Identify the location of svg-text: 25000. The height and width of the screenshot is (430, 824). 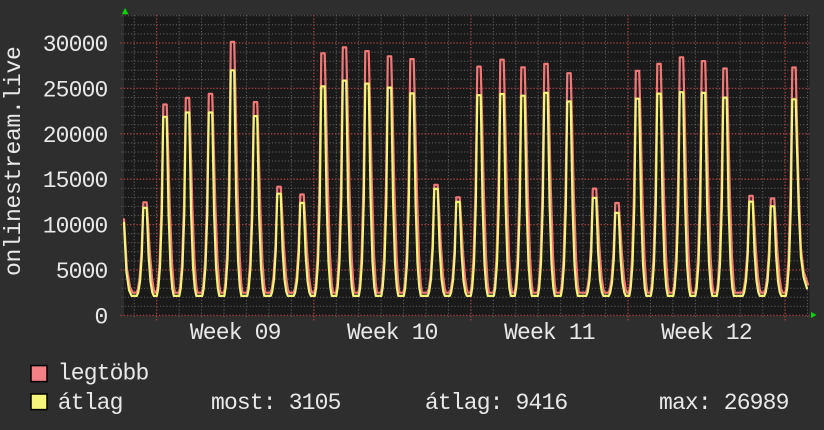
(75, 90).